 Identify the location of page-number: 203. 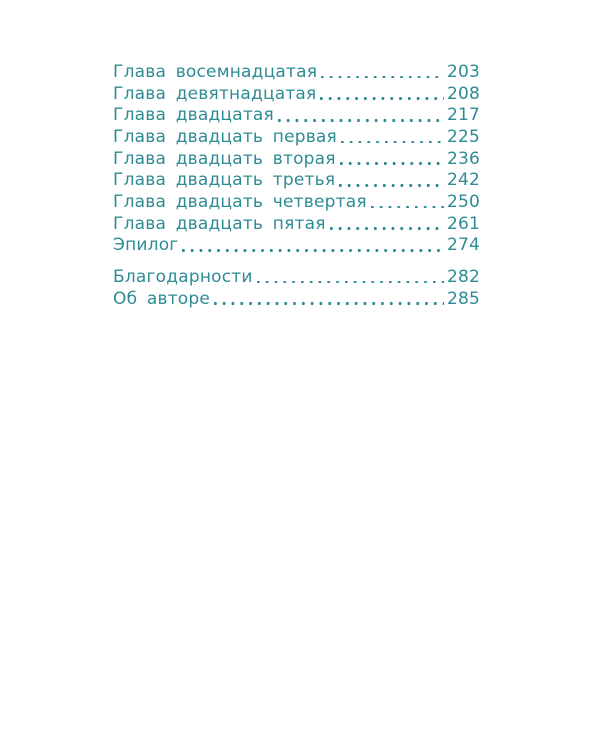
(463, 71).